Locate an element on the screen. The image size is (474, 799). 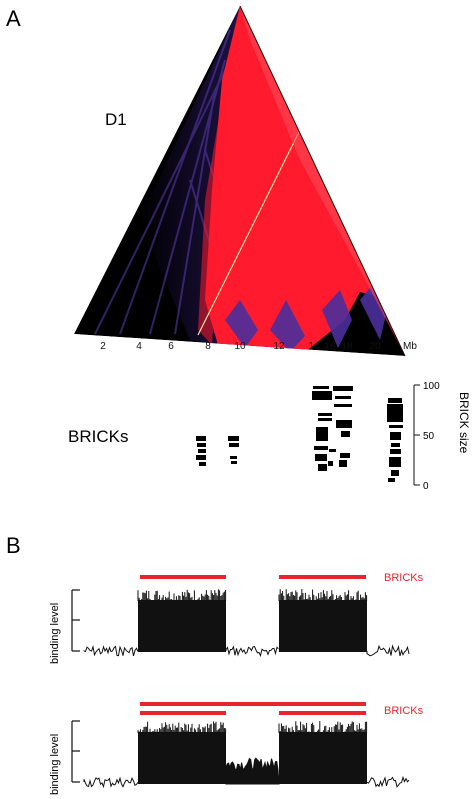
x-tick-label: 16 is located at coordinates (330, 346).